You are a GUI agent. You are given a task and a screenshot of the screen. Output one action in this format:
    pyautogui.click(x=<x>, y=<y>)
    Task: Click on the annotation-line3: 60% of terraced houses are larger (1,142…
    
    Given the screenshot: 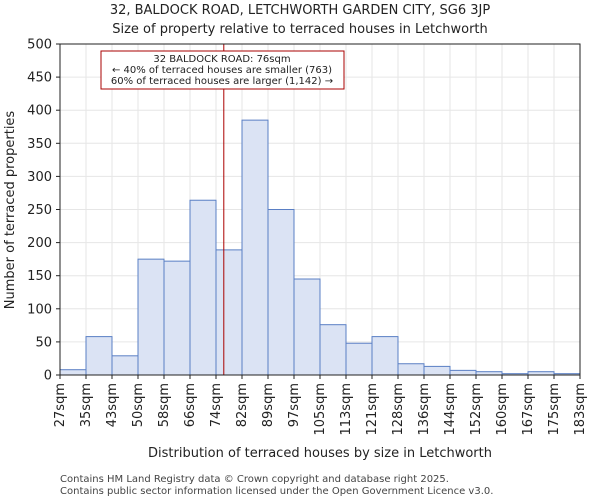 What is the action you would take?
    pyautogui.click(x=222, y=81)
    